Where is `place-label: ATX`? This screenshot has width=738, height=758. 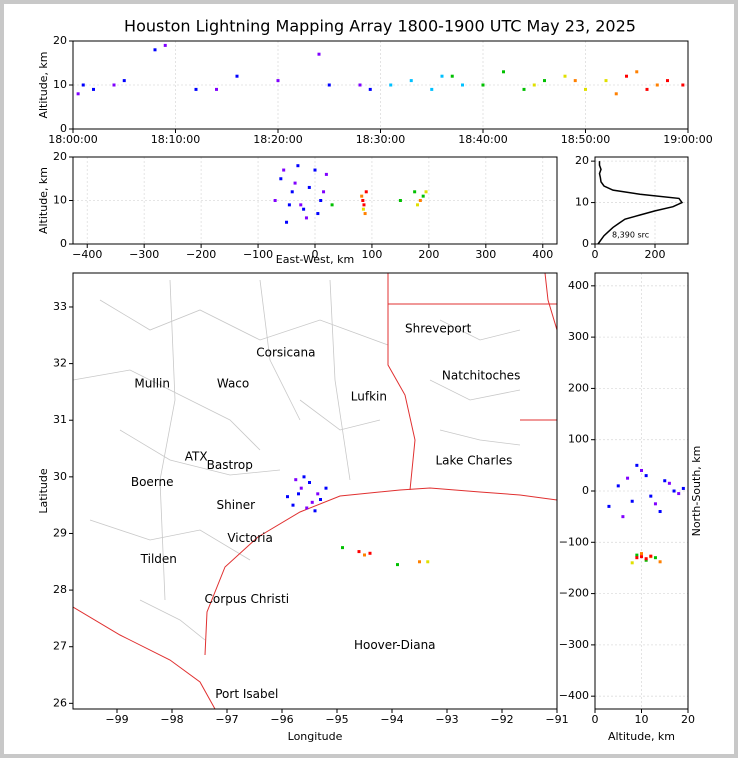 place-label: ATX is located at coordinates (196, 457).